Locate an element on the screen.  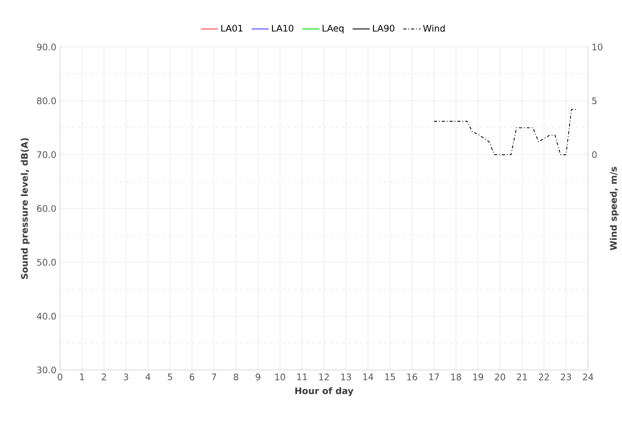
x-tick-label: 10 is located at coordinates (280, 377).